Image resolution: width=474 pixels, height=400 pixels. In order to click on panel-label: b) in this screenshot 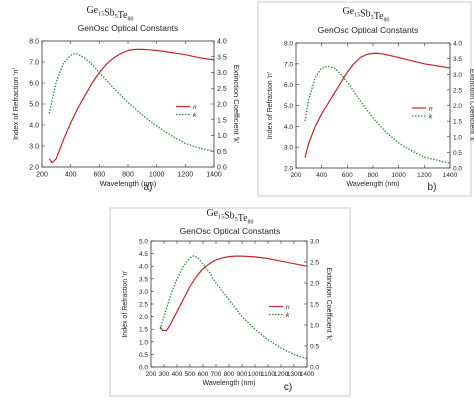, I will do `click(432, 187)`.